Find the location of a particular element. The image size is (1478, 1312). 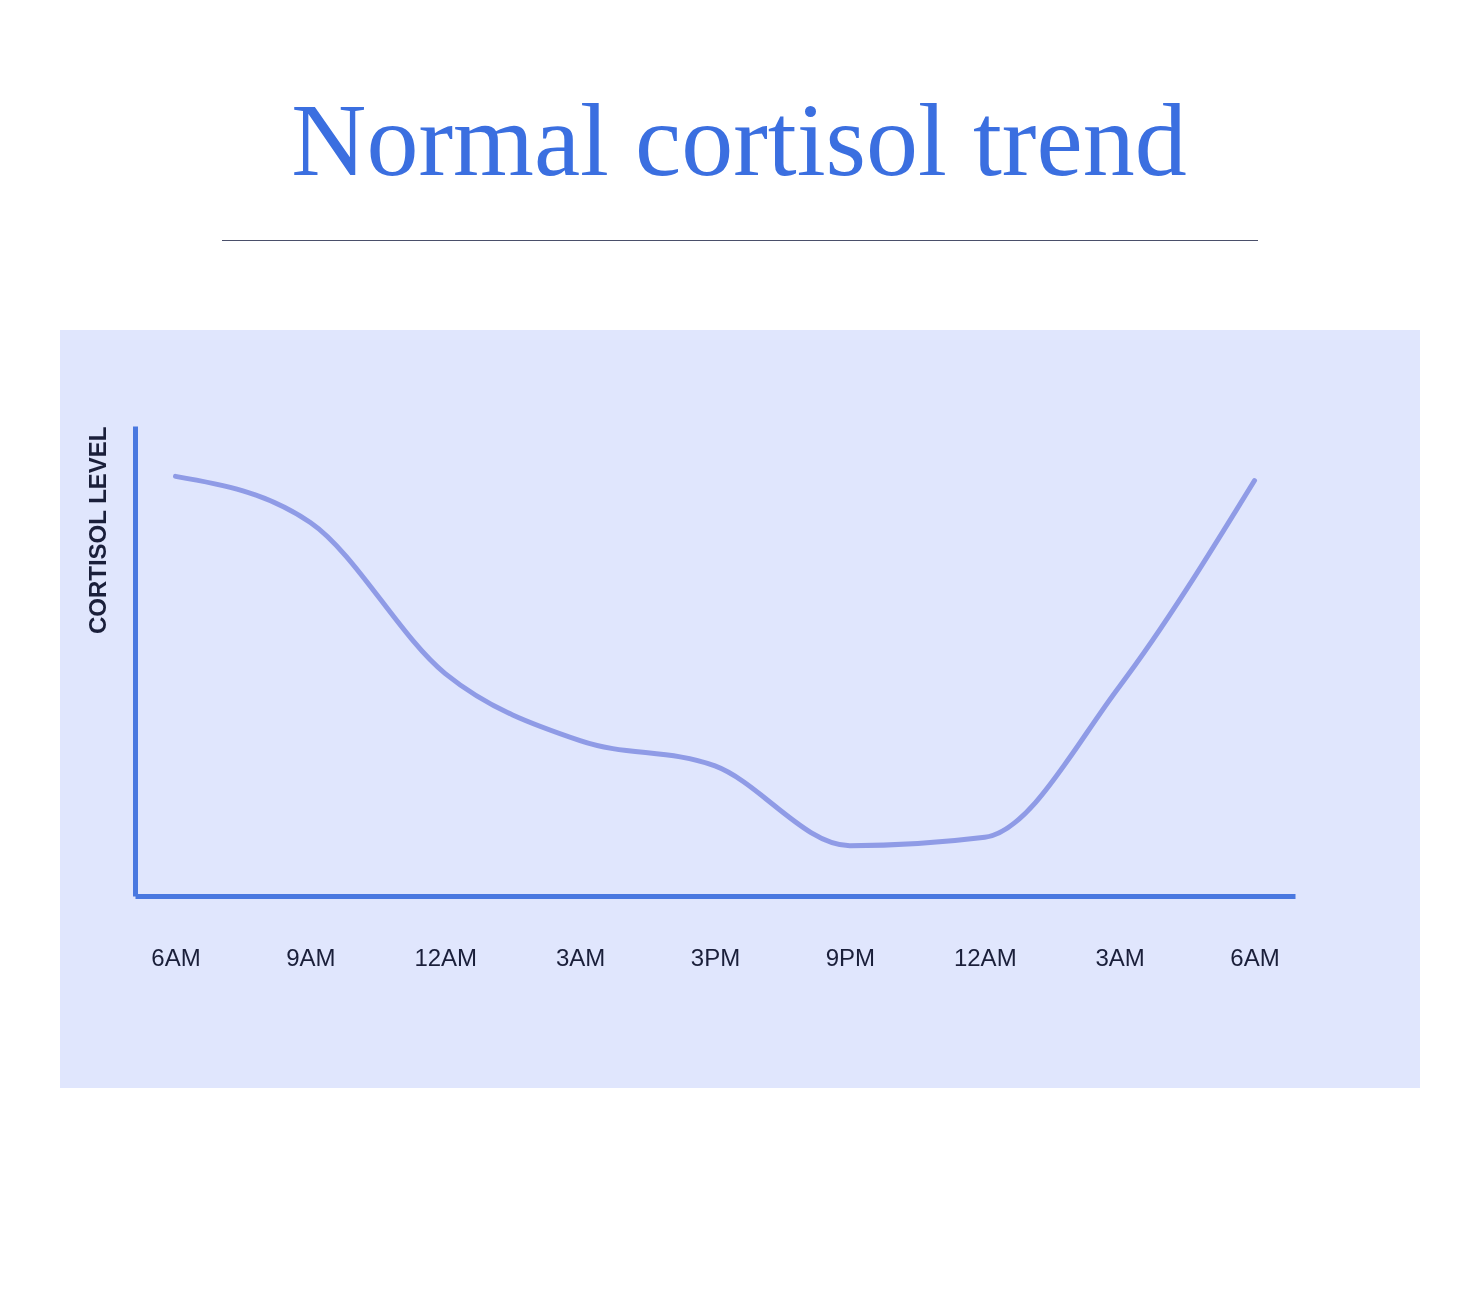

chart-title: Normal cortisol trend is located at coordinates (739, 140).